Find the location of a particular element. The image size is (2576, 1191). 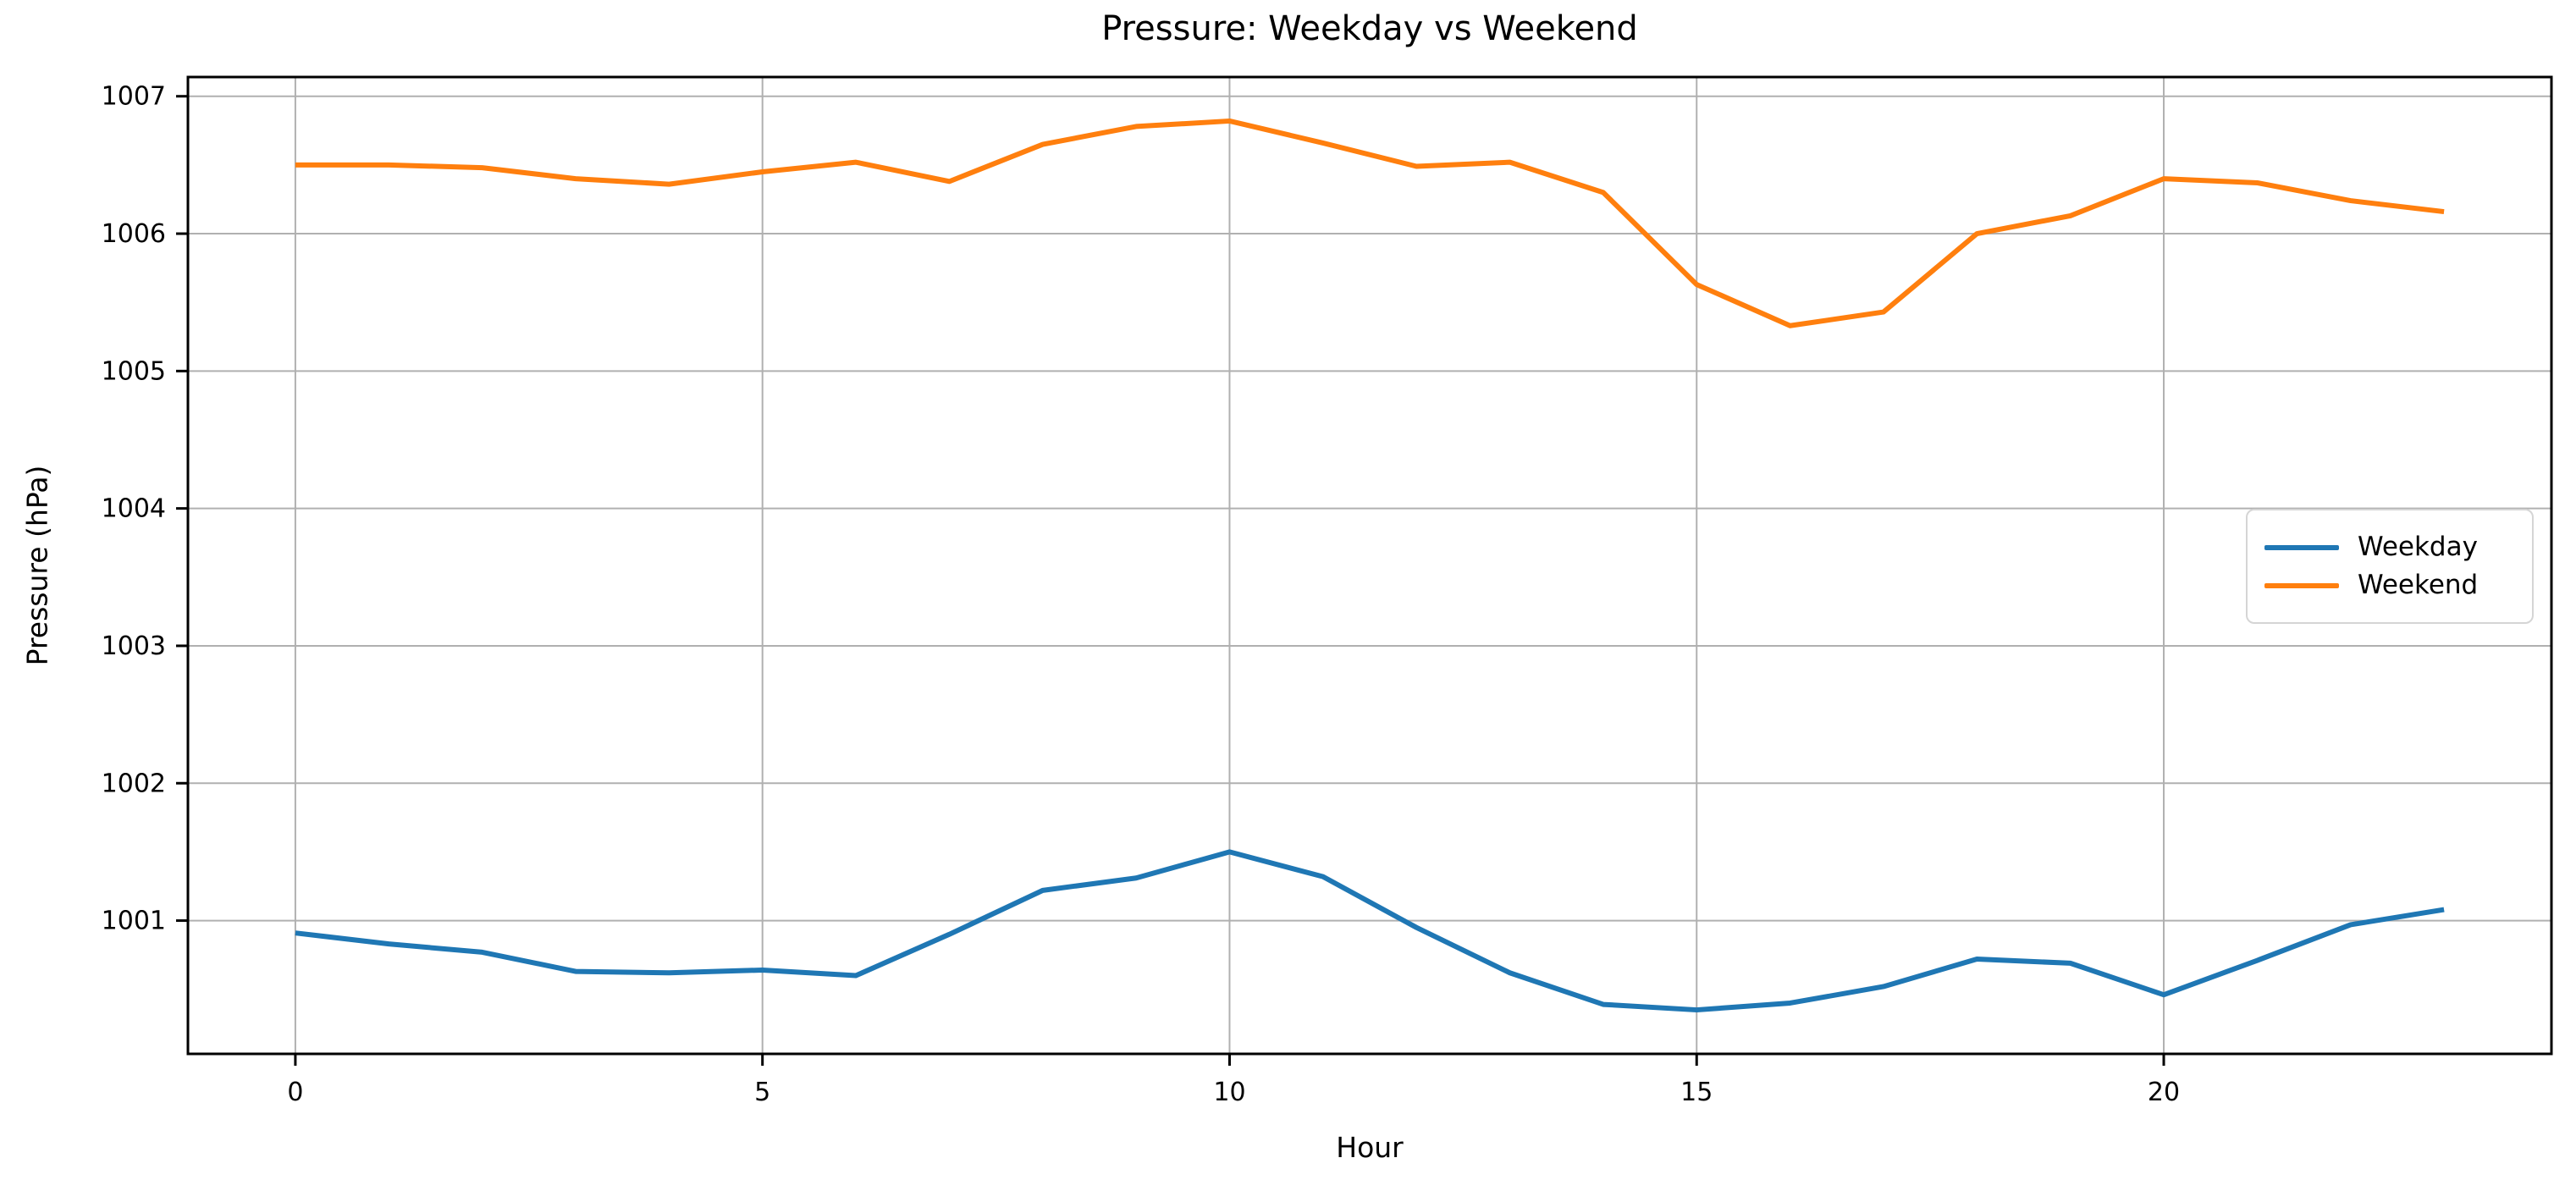

series-line-weekend is located at coordinates (1370, 223).